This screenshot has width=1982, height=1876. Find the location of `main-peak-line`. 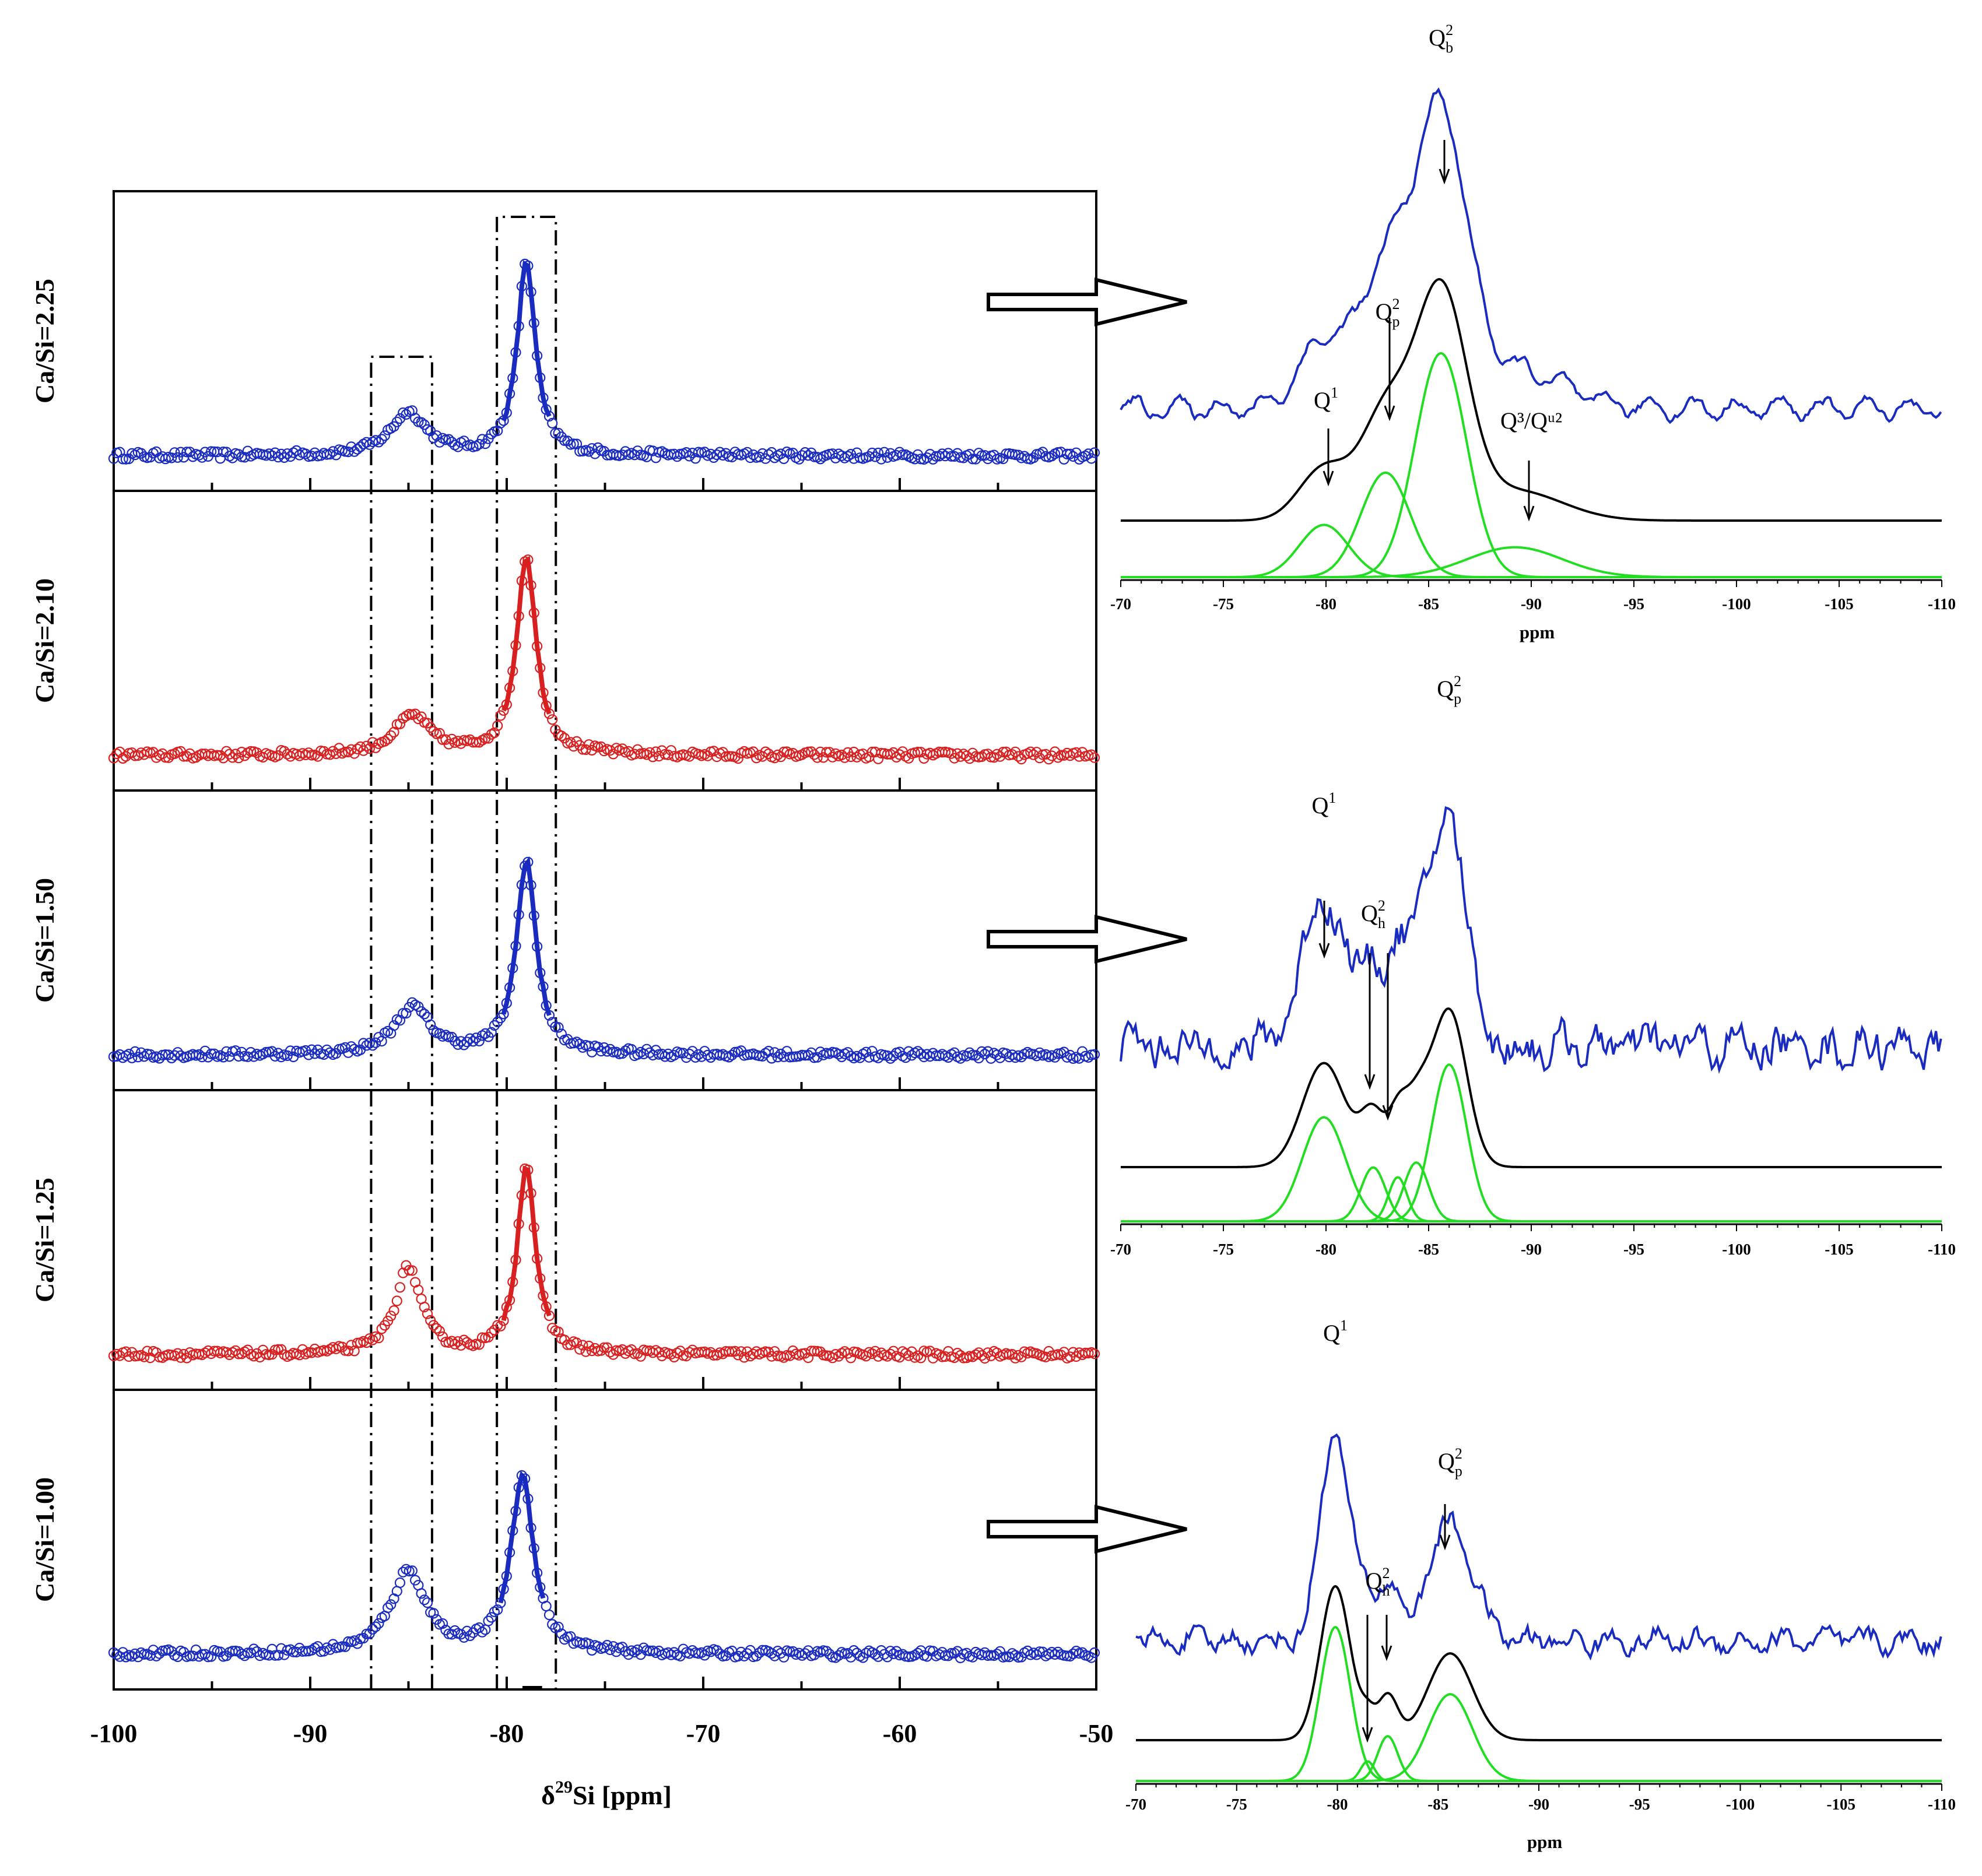

main-peak-line is located at coordinates (526, 635).